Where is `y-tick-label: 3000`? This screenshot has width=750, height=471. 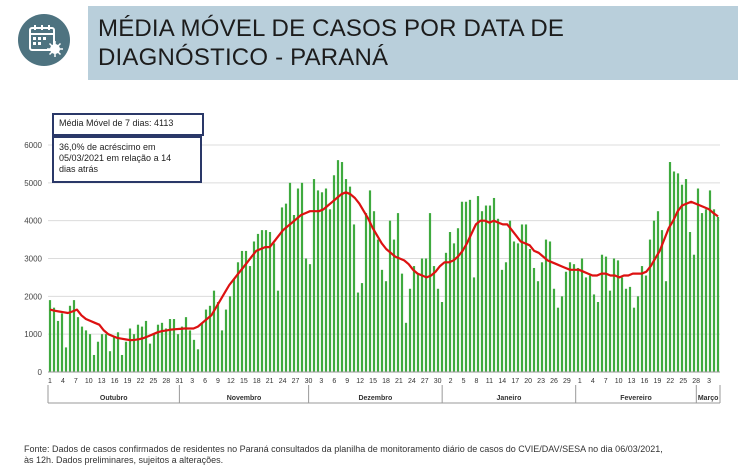 y-tick-label: 3000 is located at coordinates (33, 259).